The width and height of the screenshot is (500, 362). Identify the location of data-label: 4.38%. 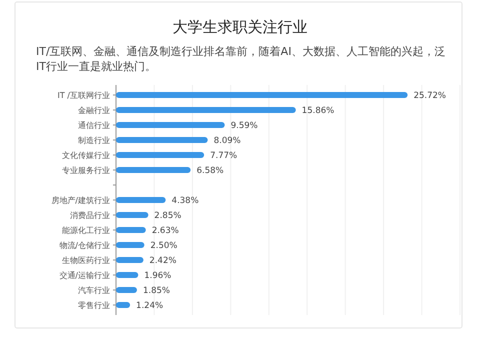
(185, 201).